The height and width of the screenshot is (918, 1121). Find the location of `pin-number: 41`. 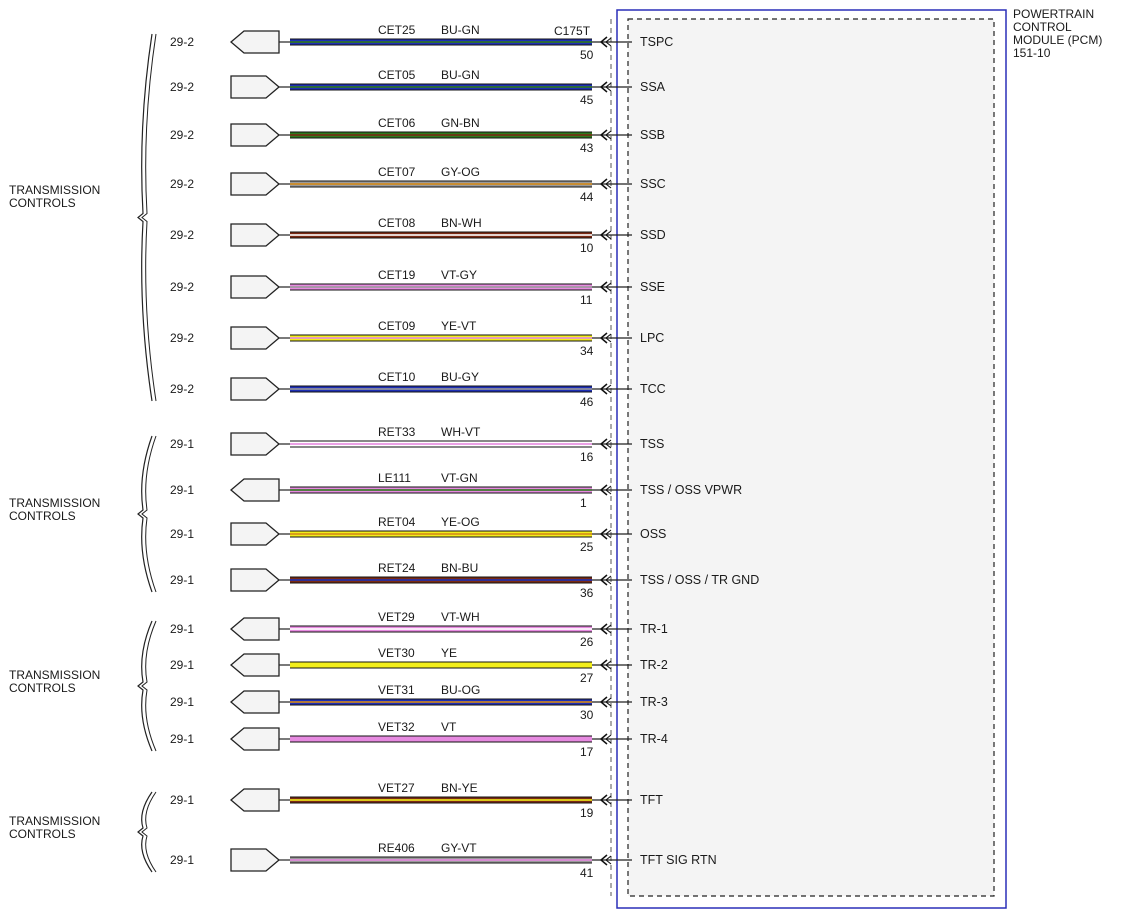

pin-number: 41 is located at coordinates (587, 873).